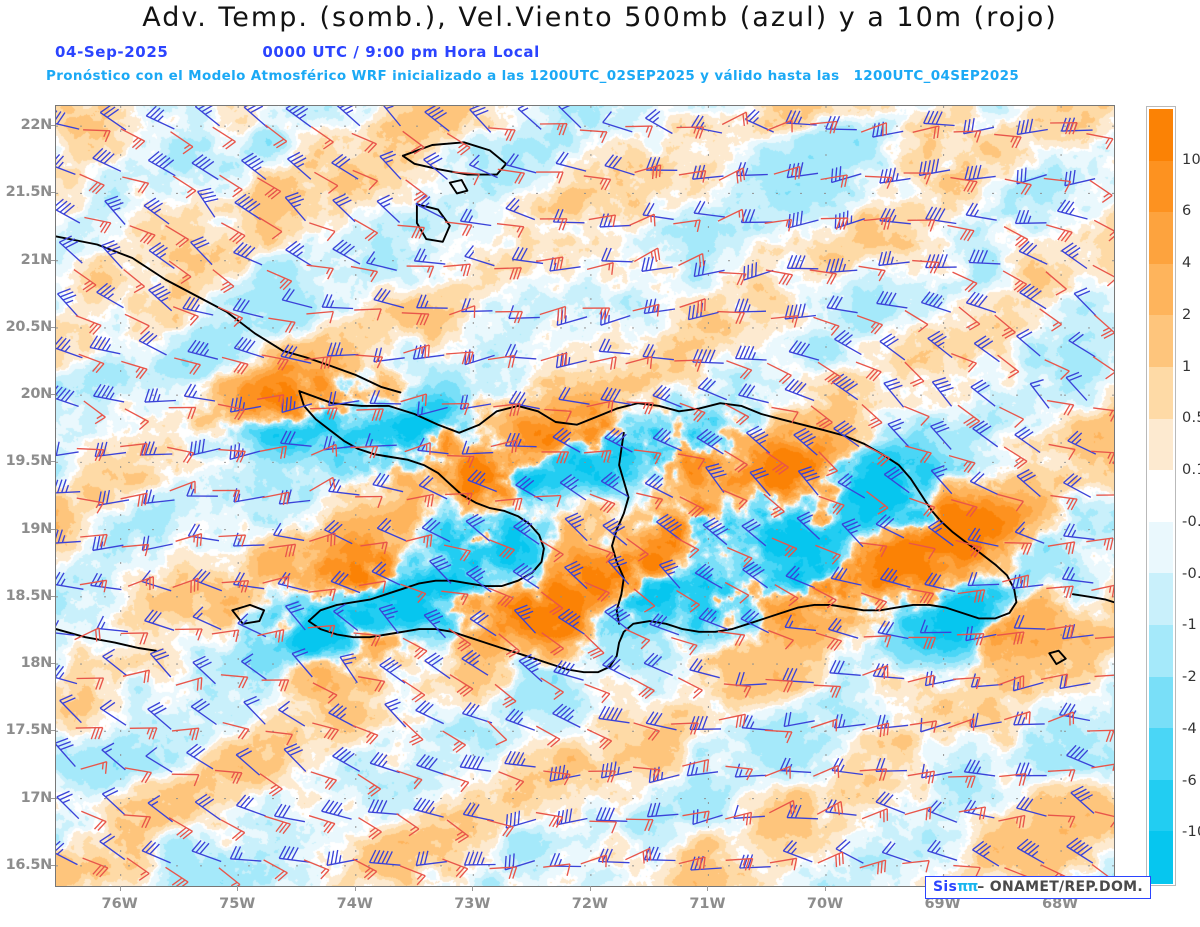 The image size is (1200, 927). What do you see at coordinates (29, 730) in the screenshot?
I see `y-axis-tick-label: 17.5N` at bounding box center [29, 730].